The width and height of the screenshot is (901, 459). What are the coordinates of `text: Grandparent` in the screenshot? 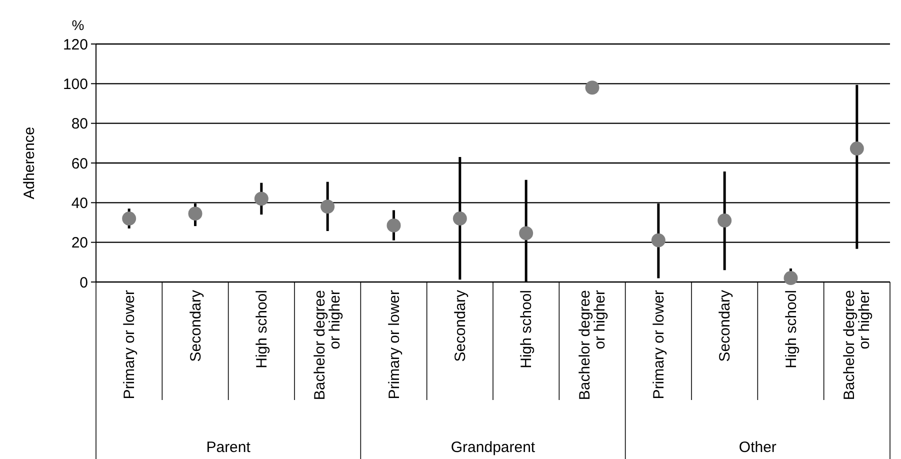 It's located at (493, 447).